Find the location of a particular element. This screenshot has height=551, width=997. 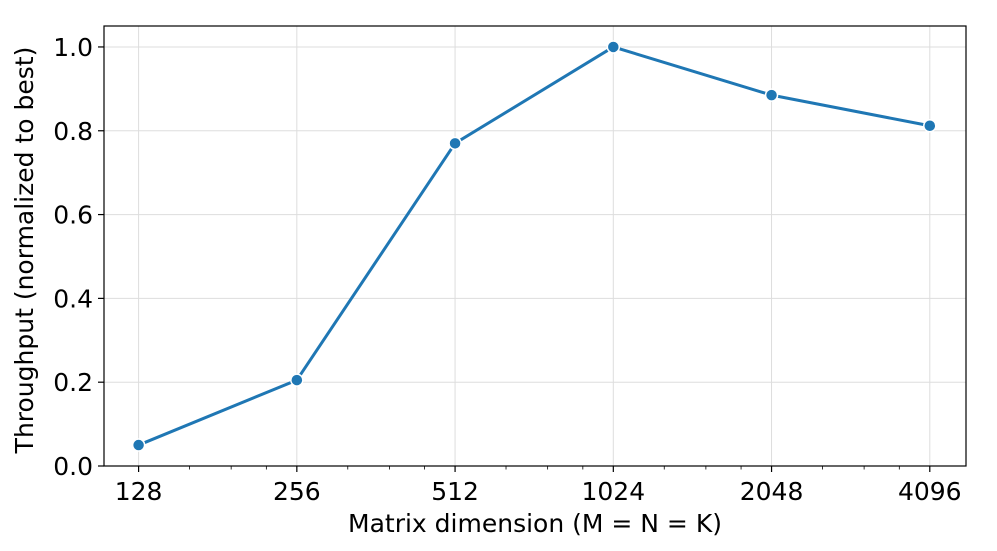

x-tick-label: 4096 is located at coordinates (930, 491).